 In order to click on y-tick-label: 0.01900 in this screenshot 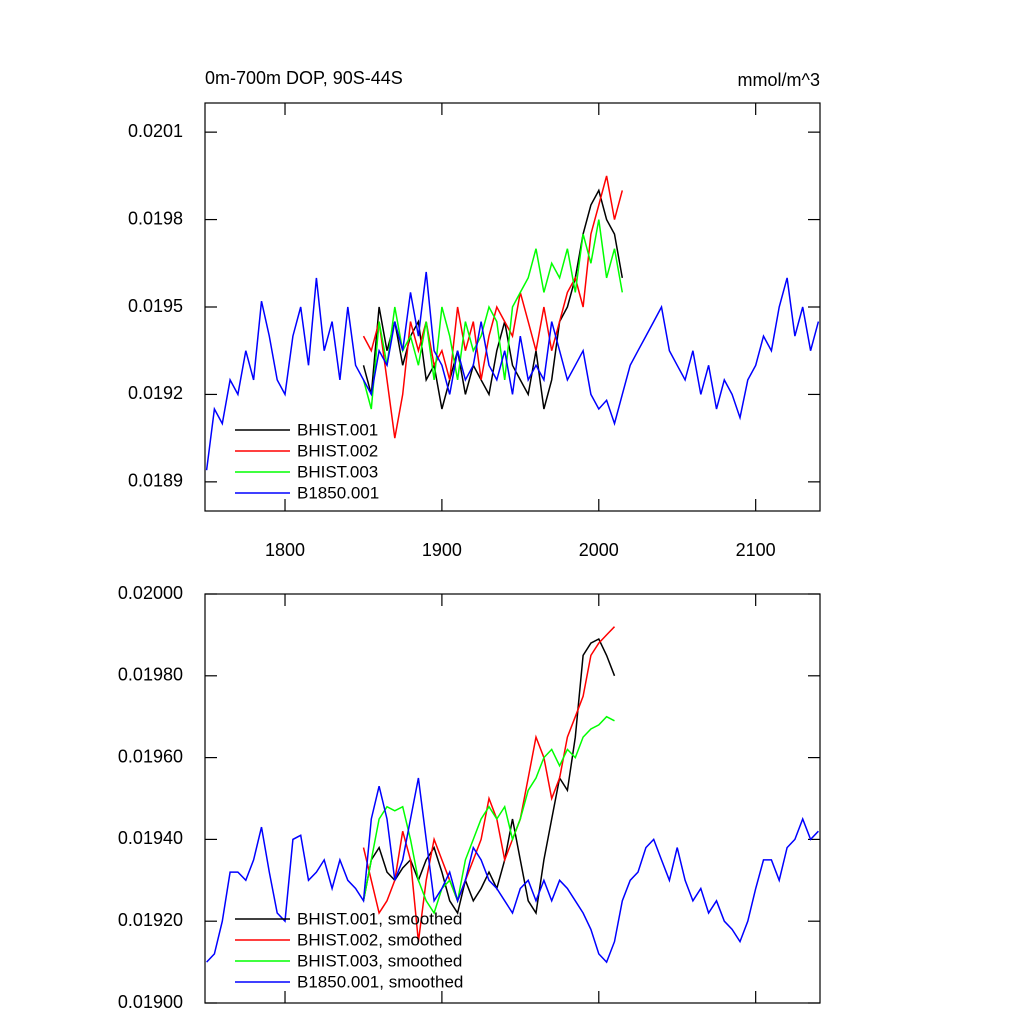, I will do `click(150, 1002)`.